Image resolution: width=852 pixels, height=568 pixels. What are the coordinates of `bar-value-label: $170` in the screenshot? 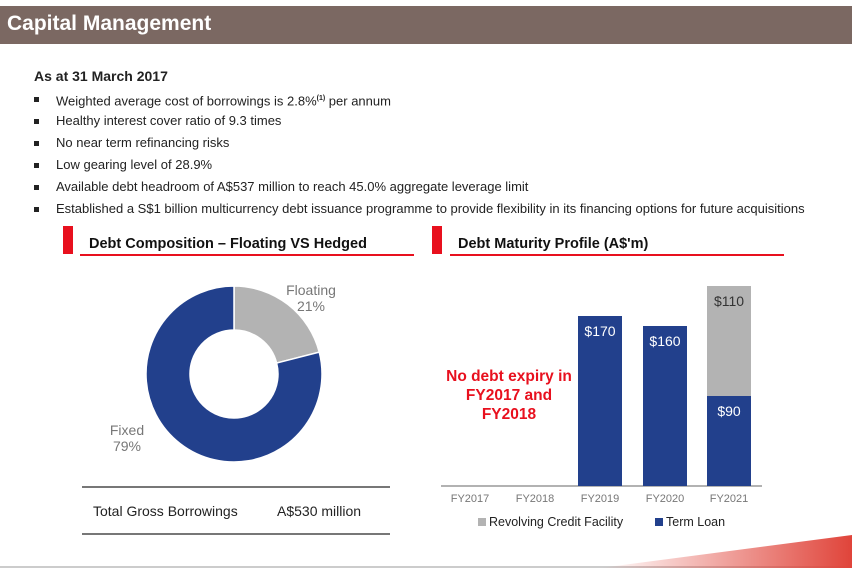 It's located at (599, 331).